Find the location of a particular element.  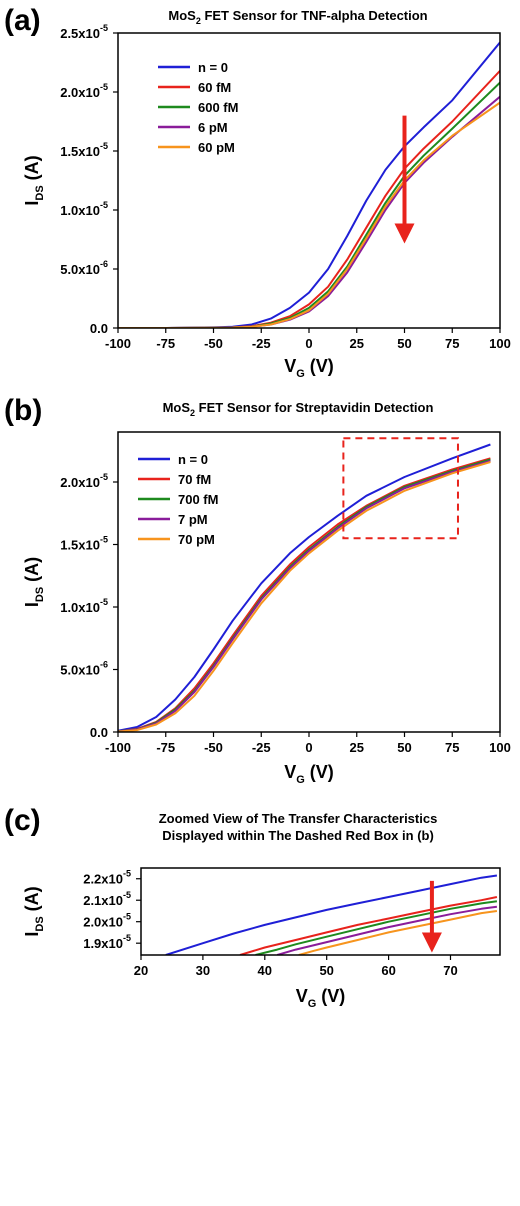

series-line-70-pM is located at coordinates (398, 932).